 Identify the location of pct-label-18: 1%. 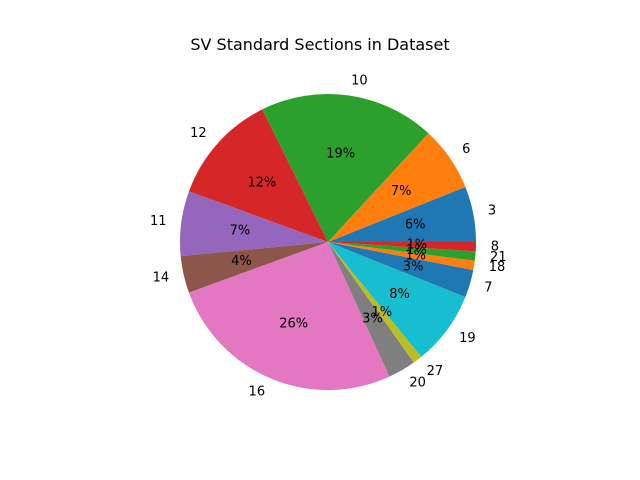
(415, 256).